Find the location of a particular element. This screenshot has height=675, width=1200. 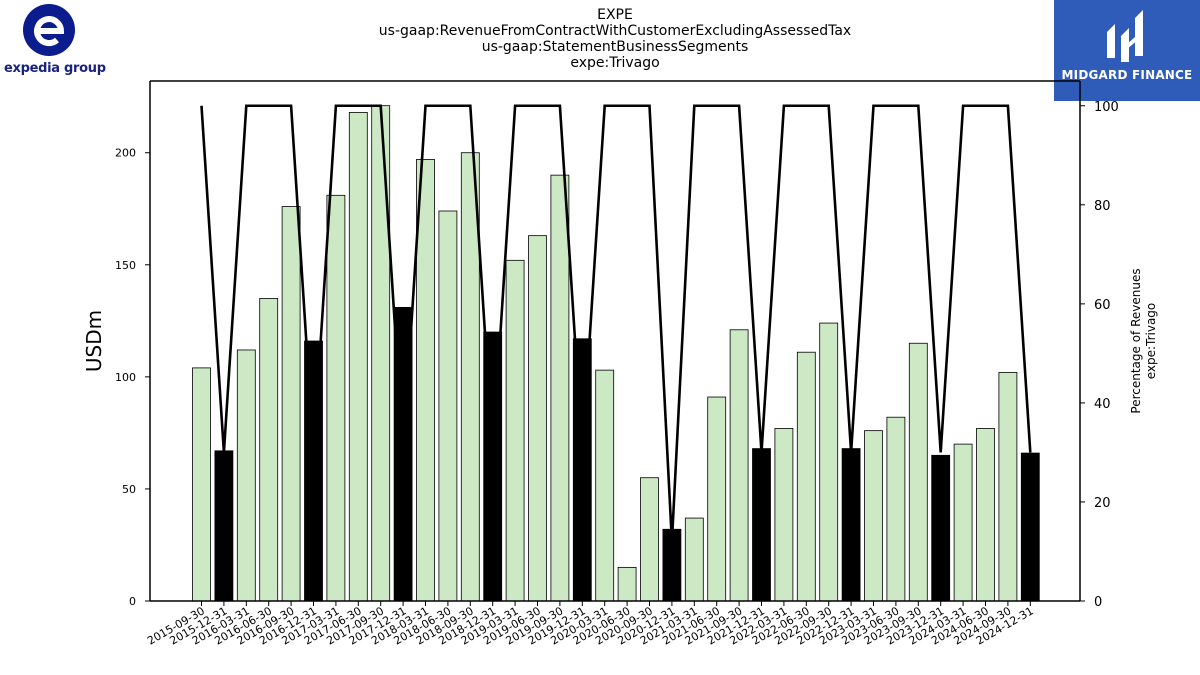

midgard-finance-logo: MIDGARD FINANCE is located at coordinates (1127, 50).